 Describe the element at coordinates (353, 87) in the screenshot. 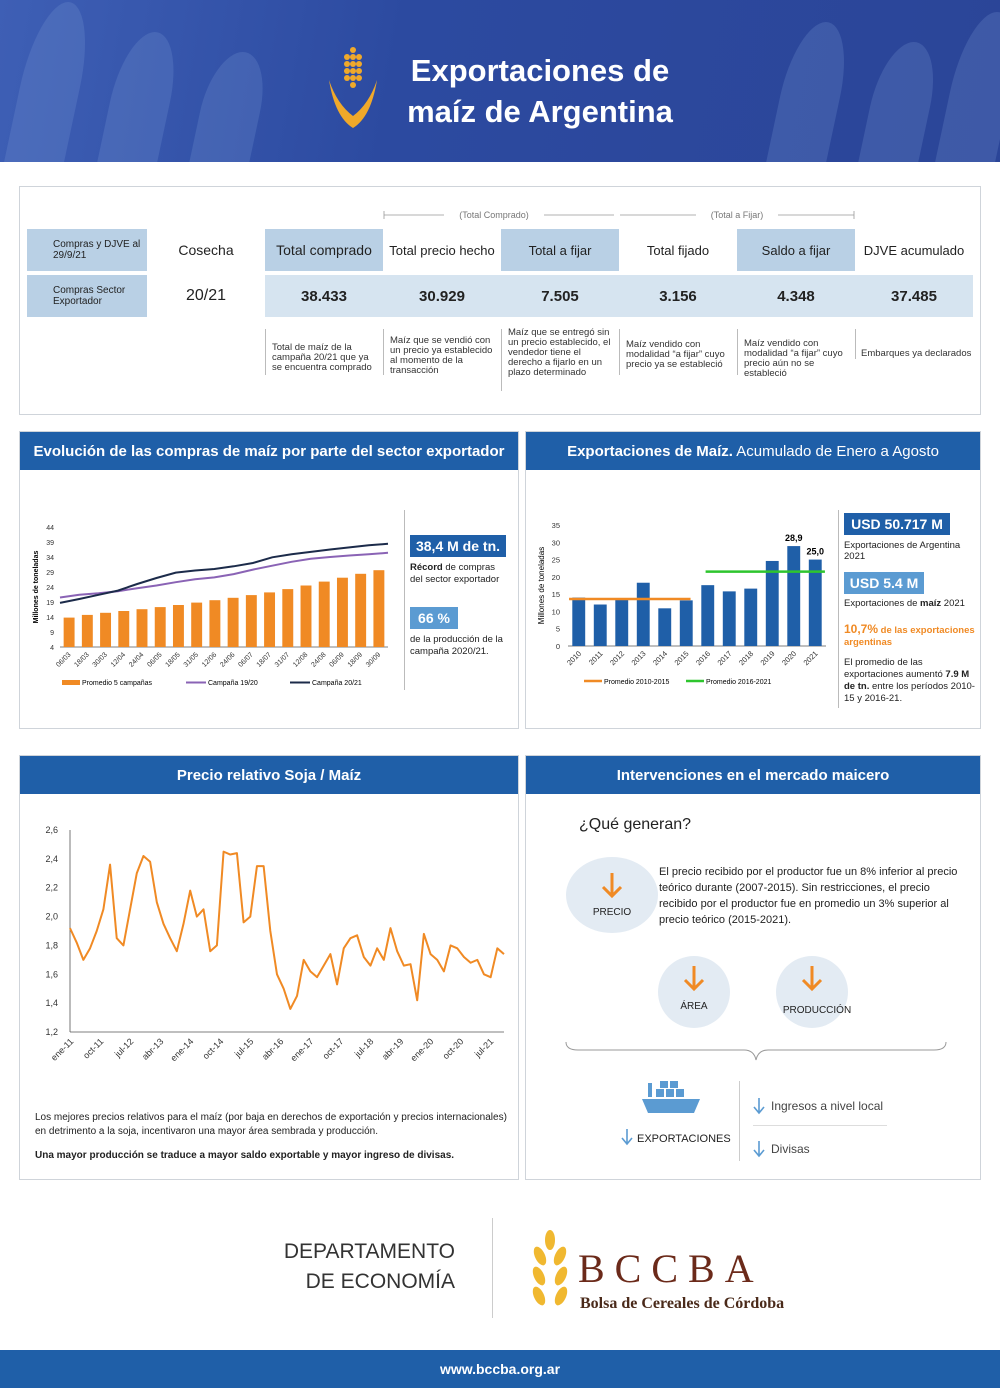

I see `corn-logo-icon` at that location.